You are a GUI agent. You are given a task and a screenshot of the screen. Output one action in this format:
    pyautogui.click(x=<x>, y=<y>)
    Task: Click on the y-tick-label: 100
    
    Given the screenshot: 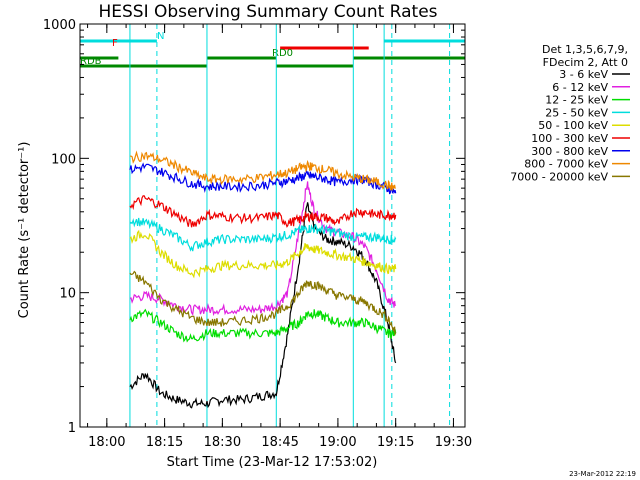 What is the action you would take?
    pyautogui.click(x=63, y=159)
    